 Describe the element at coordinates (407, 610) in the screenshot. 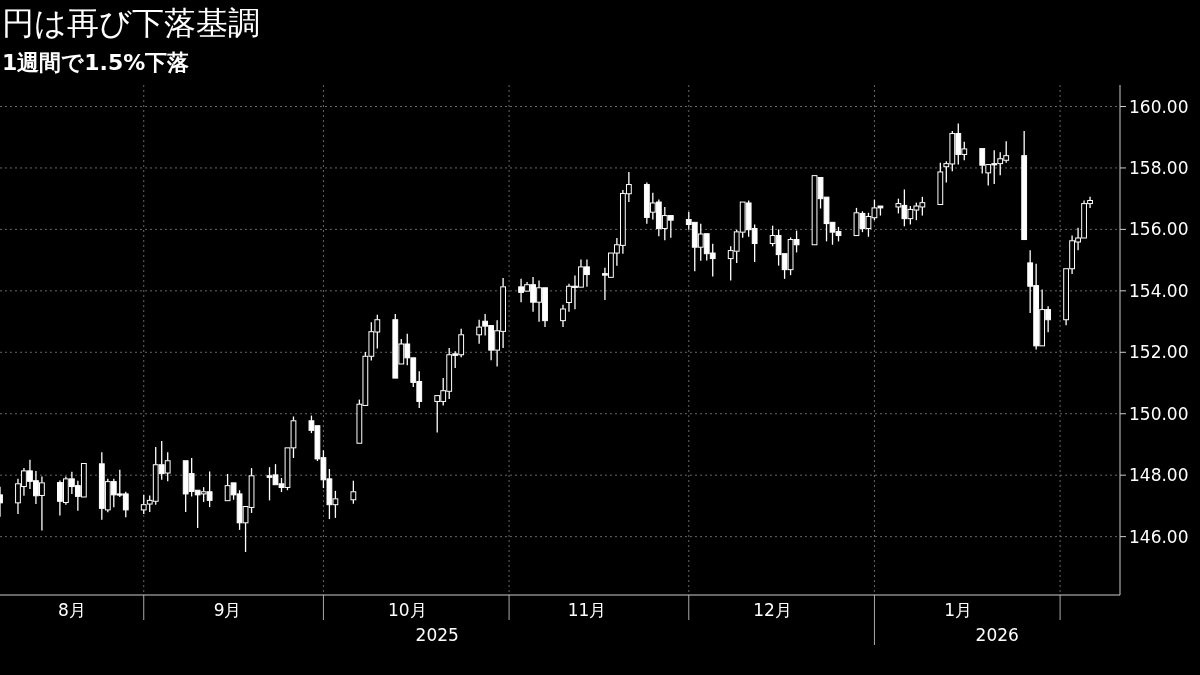

I see `x-tick-label: 10月` at that location.